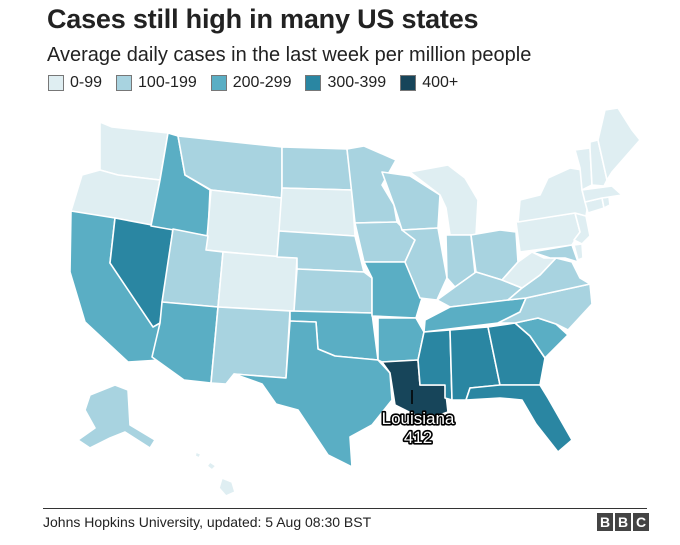 The image size is (680, 545). I want to click on chart-title: Cases still high in many US states, so click(263, 19).